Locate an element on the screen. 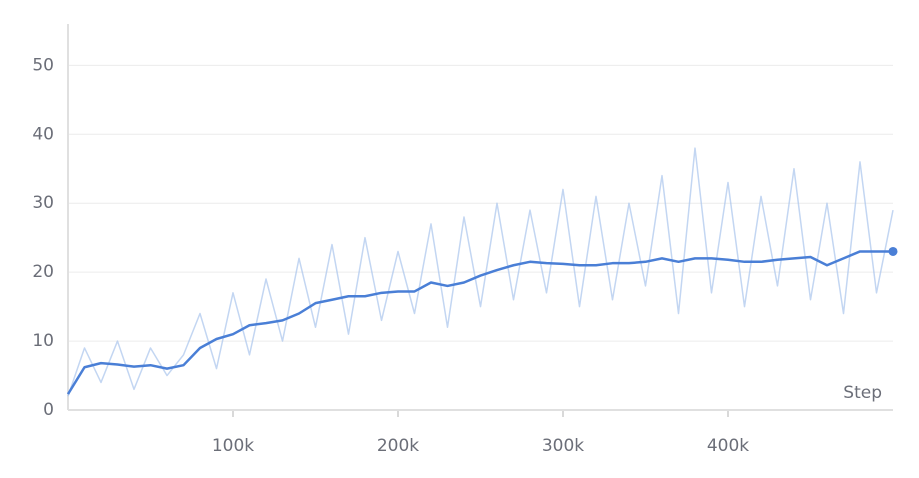 This screenshot has height=478, width=919. x-tick-label: 100k is located at coordinates (233, 446).